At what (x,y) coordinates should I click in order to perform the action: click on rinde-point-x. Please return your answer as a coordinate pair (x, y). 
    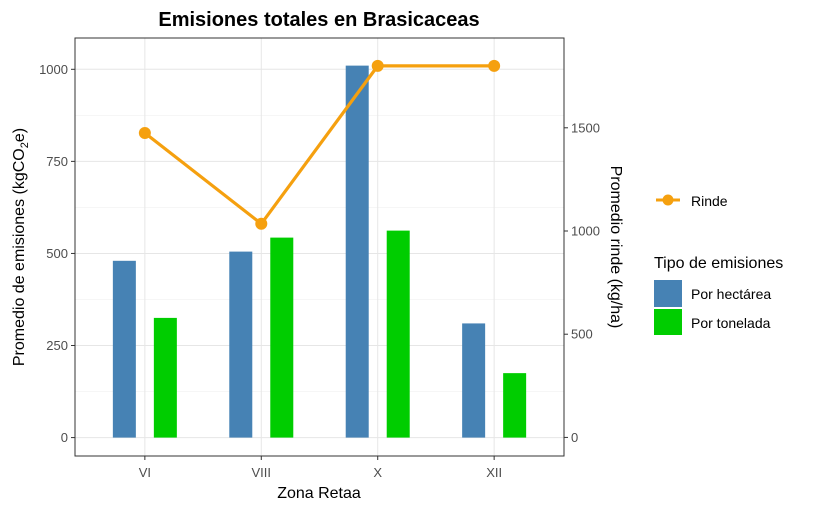
    Looking at the image, I should click on (377, 65).